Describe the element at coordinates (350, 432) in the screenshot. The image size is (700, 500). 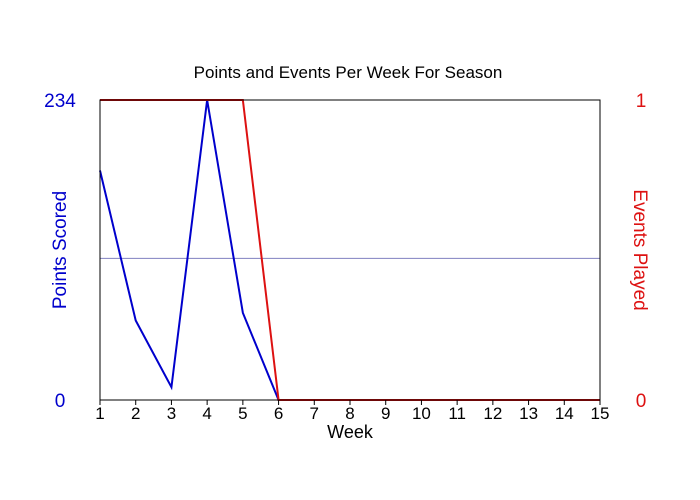
I see `x-axis-label: Week` at that location.